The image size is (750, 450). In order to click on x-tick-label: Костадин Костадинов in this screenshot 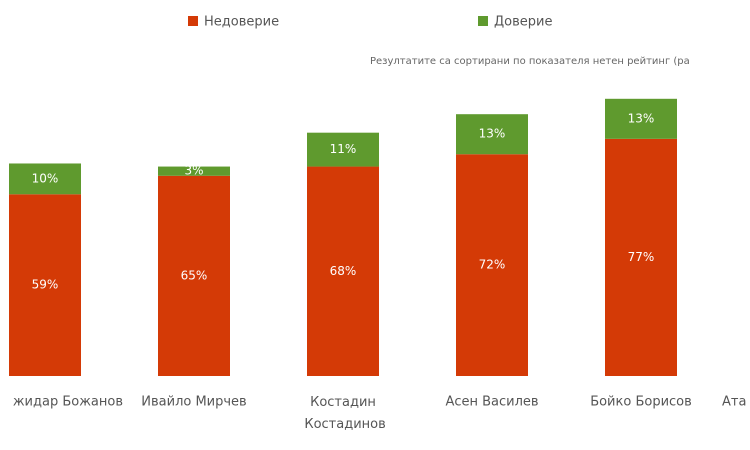, I will do `click(343, 413)`.